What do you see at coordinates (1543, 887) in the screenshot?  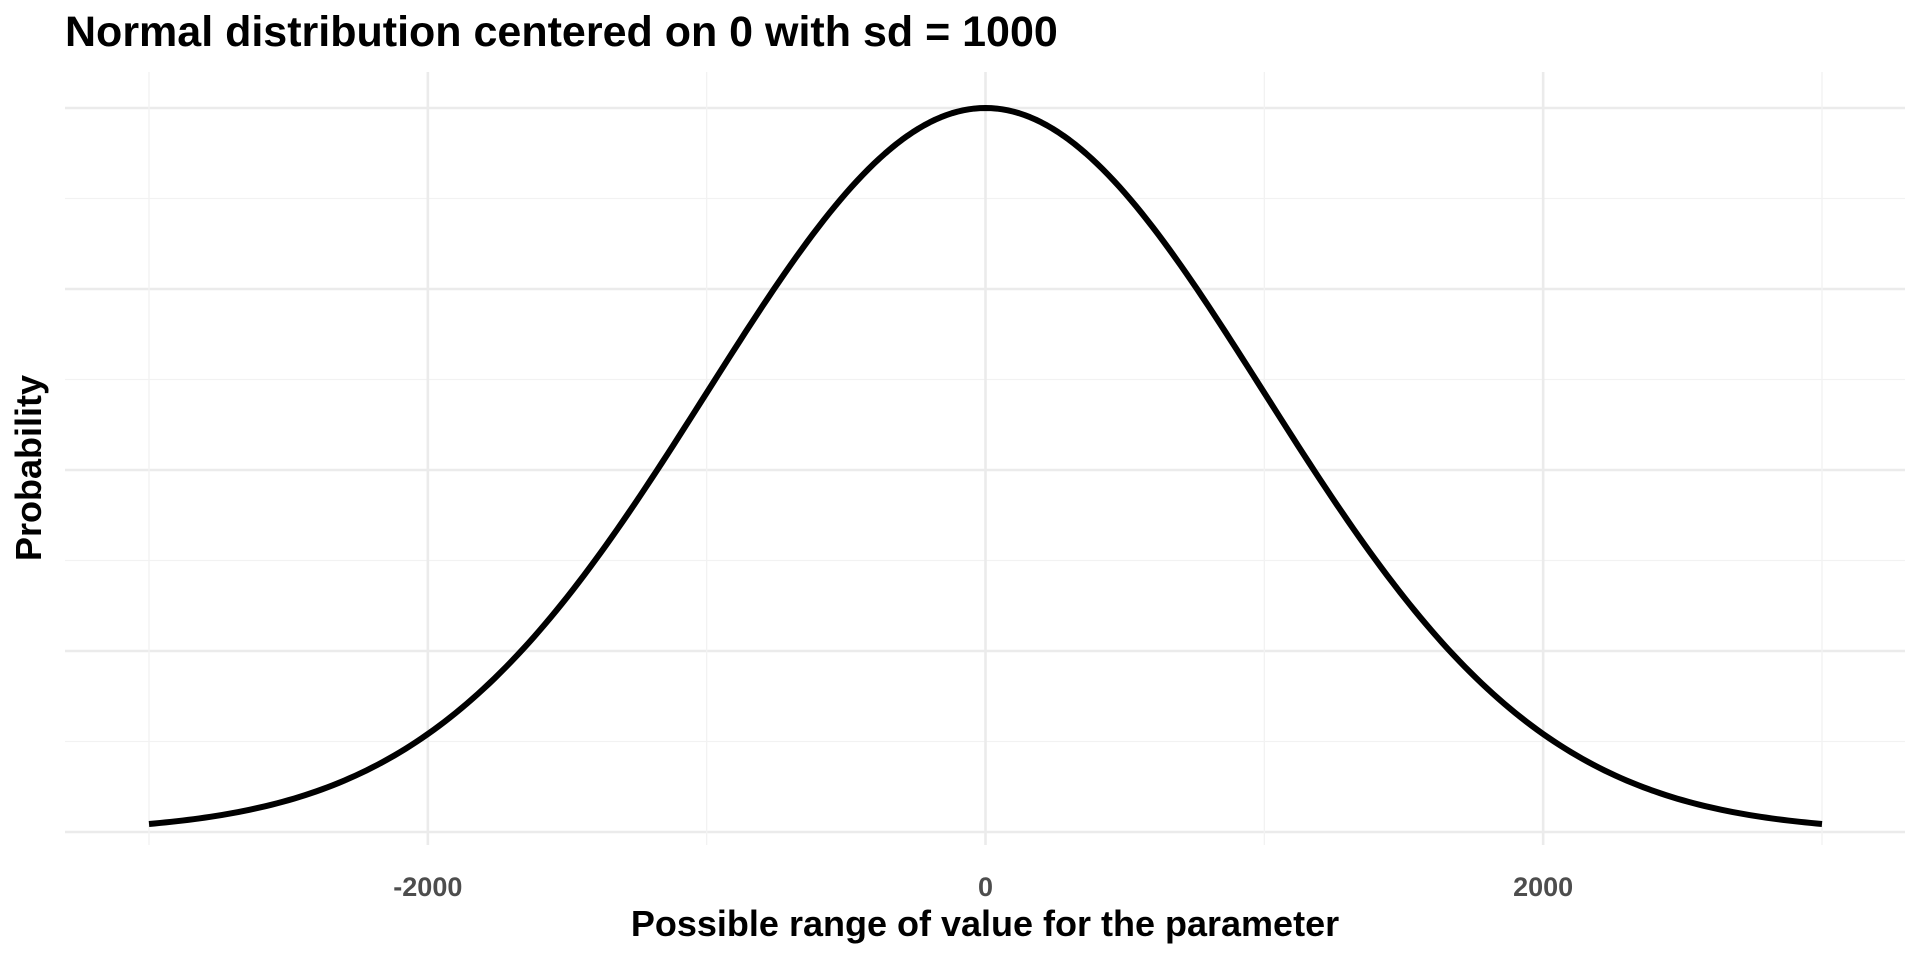 I see `x-tick-label: 2000` at bounding box center [1543, 887].